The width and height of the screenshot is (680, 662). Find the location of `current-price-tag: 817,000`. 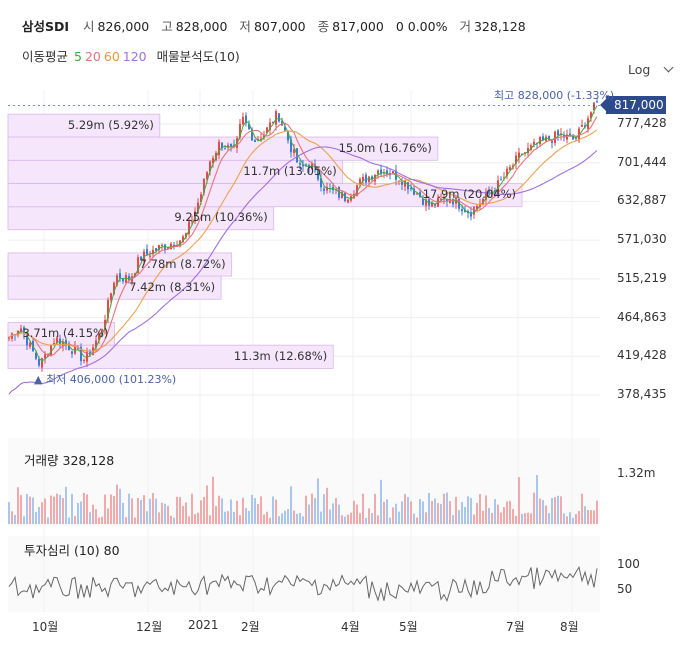

current-price-tag: 817,000 is located at coordinates (633, 105).